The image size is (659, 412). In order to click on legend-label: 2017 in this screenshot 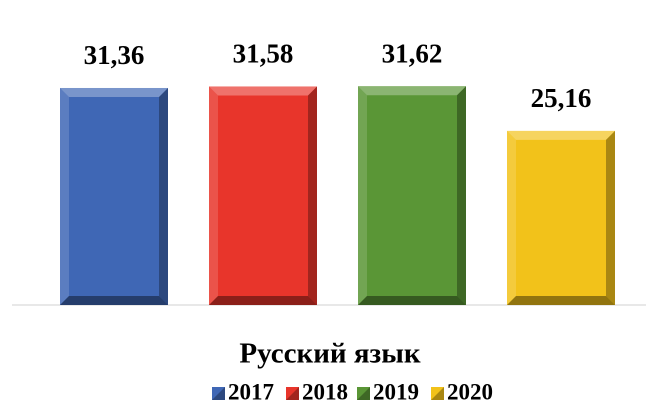, I will do `click(251, 391)`.